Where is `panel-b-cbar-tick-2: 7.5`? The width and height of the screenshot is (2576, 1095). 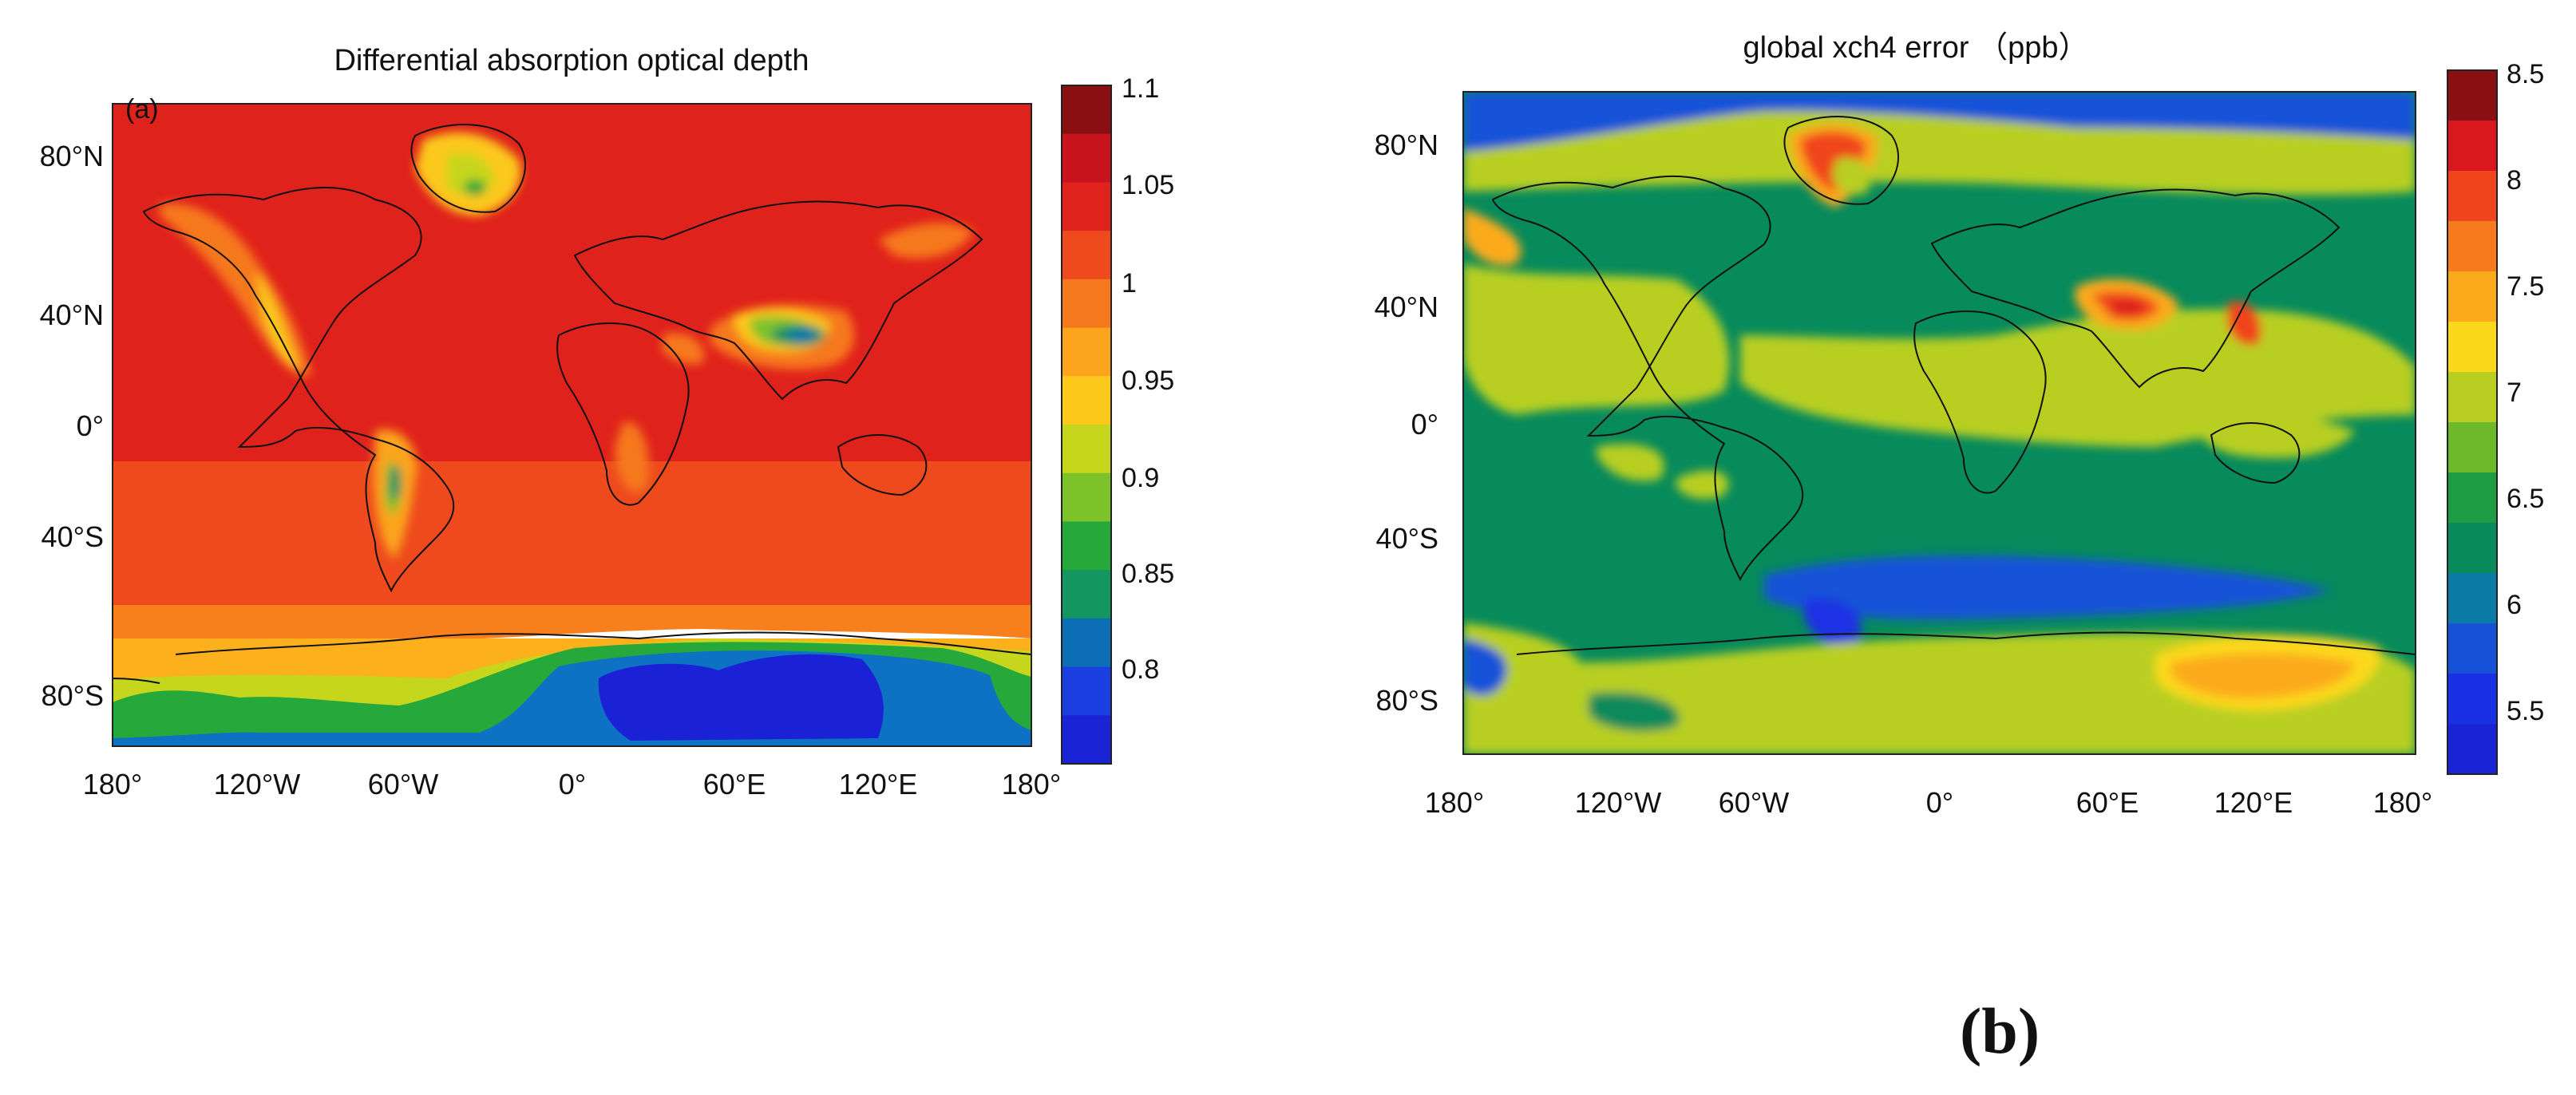 panel-b-cbar-tick-2: 7.5 is located at coordinates (2525, 286).